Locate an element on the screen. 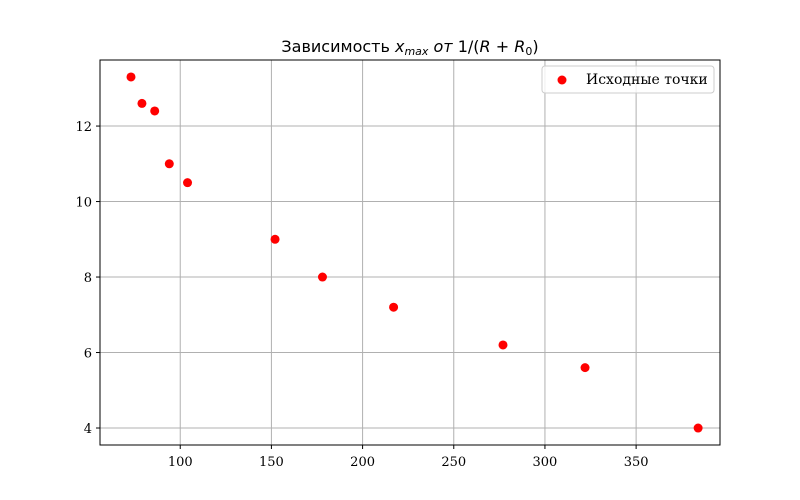 This screenshot has width=800, height=500. title-close: ) is located at coordinates (535, 46).